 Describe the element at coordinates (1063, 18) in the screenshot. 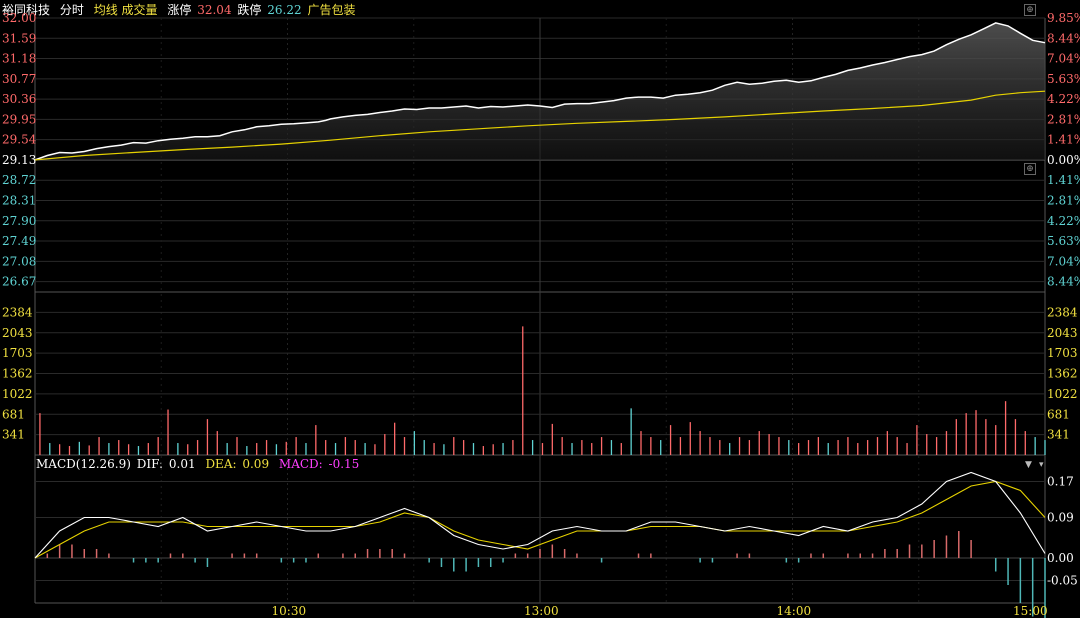

I see `pct-tick-label: 9.85%` at that location.